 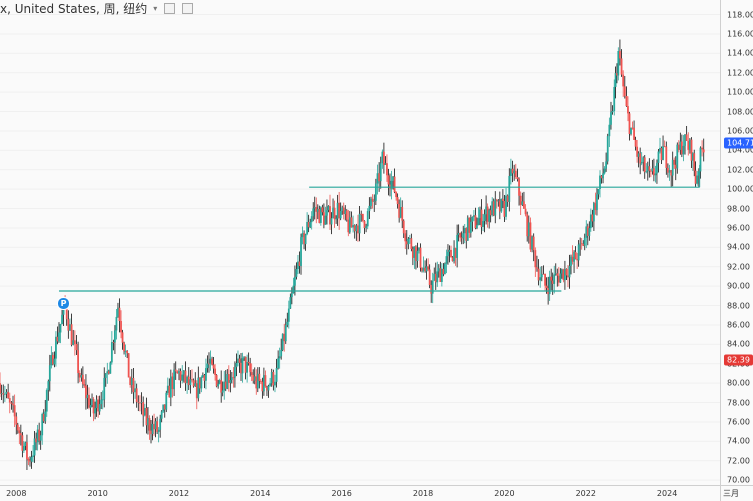 I want to click on time-tick: 2018, so click(x=423, y=493).